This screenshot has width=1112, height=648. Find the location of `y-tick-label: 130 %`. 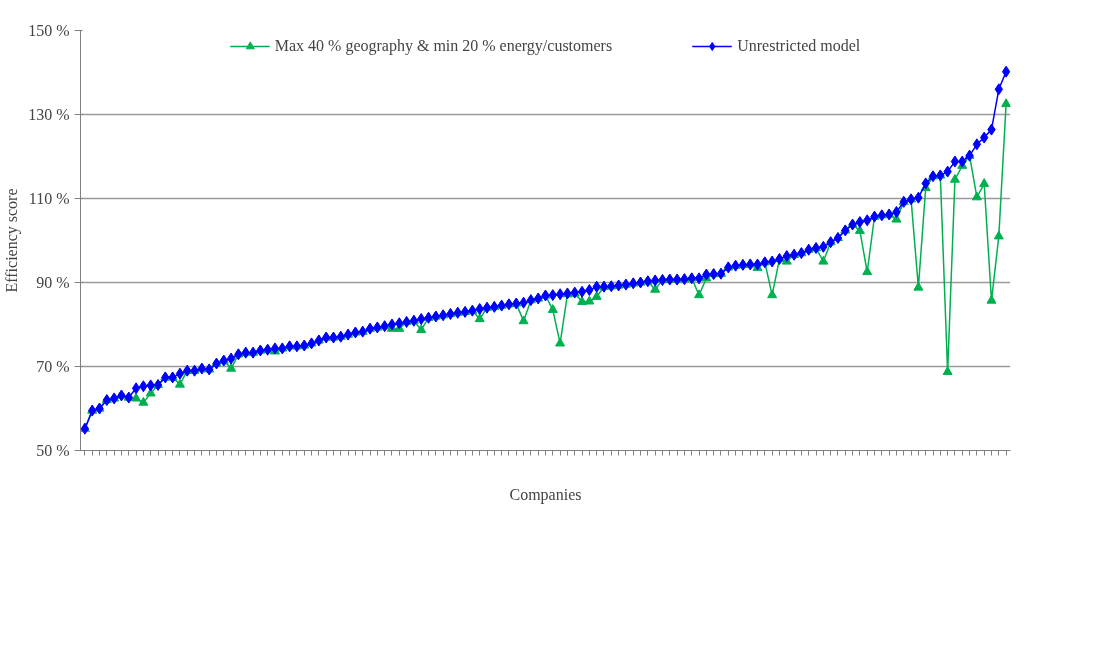

y-tick-label: 130 % is located at coordinates (49, 114).